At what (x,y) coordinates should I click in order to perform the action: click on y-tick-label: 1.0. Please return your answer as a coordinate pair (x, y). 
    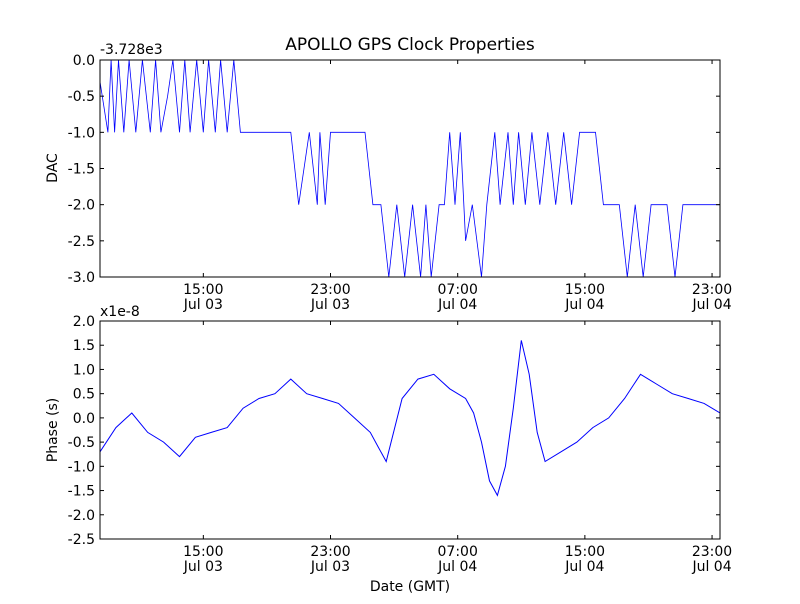
    Looking at the image, I should click on (84, 370).